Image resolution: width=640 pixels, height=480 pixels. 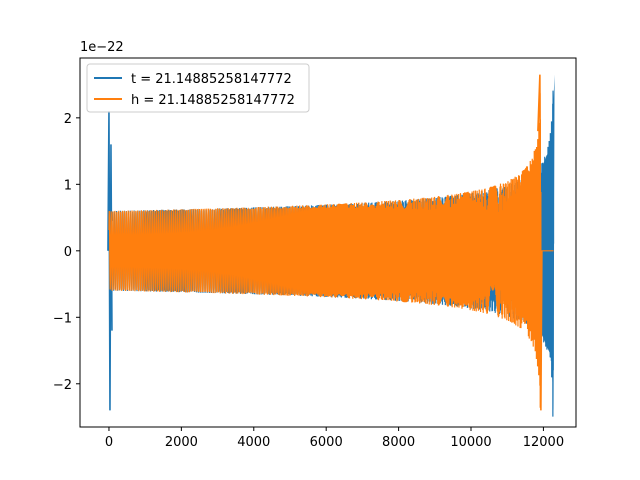 What do you see at coordinates (62, 385) in the screenshot?
I see `y-tick-label: −2` at bounding box center [62, 385].